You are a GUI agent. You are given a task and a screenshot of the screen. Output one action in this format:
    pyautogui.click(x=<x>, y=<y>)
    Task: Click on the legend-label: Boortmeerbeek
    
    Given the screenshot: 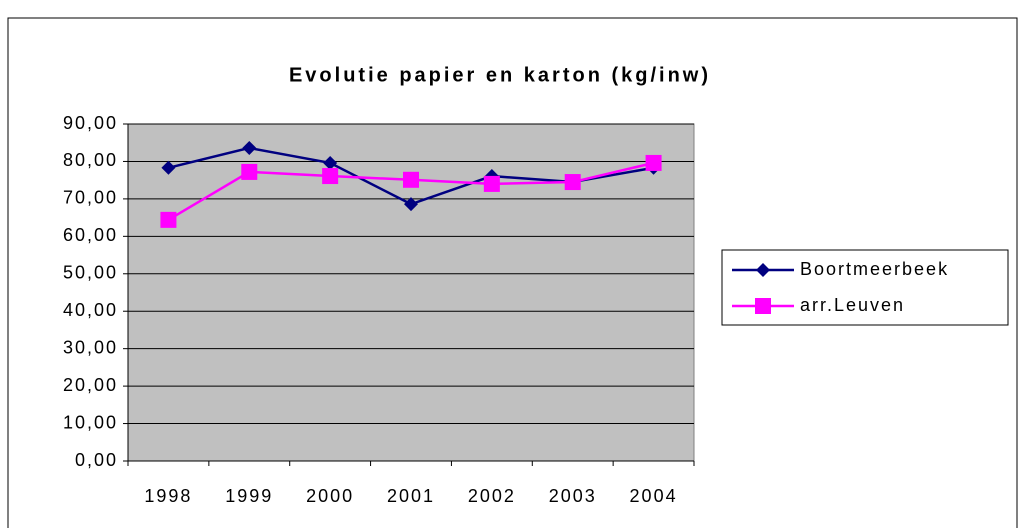 What is the action you would take?
    pyautogui.click(x=874, y=269)
    